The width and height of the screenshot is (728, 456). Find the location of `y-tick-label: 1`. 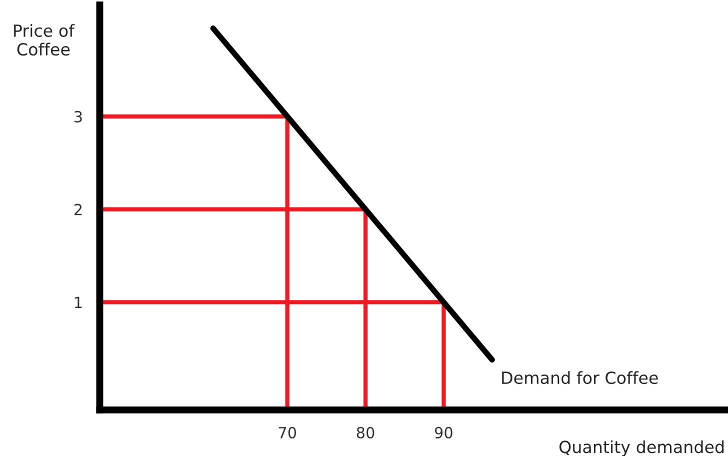

y-tick-label: 1 is located at coordinates (78, 302).